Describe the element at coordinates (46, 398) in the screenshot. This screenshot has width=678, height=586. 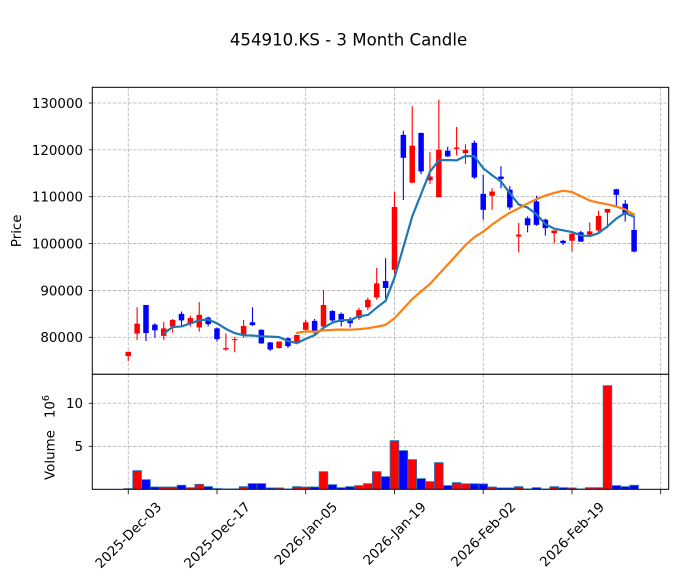
I see `volume-scale-exponent: 6` at that location.